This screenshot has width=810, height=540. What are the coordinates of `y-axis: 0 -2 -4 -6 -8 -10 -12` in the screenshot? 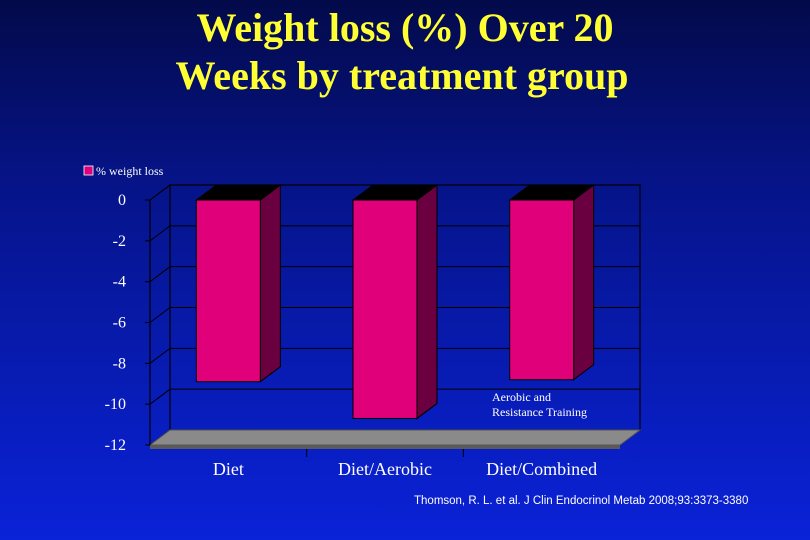 It's located at (128, 323).